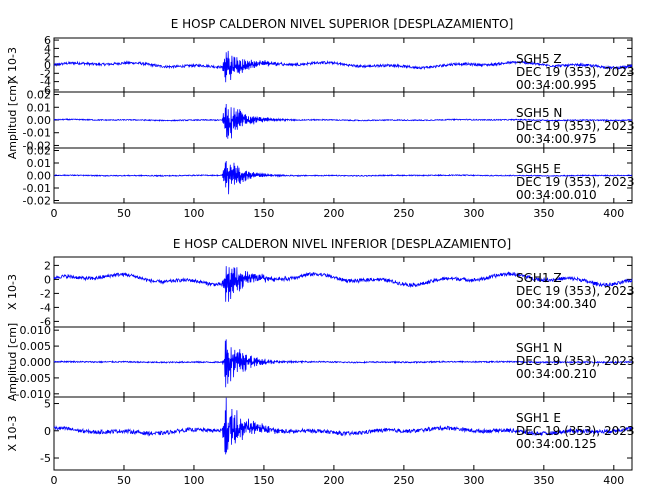 The width and height of the screenshot is (650, 500). Describe the element at coordinates (538, 169) in the screenshot. I see `station-info-line: SGH5 E` at that location.